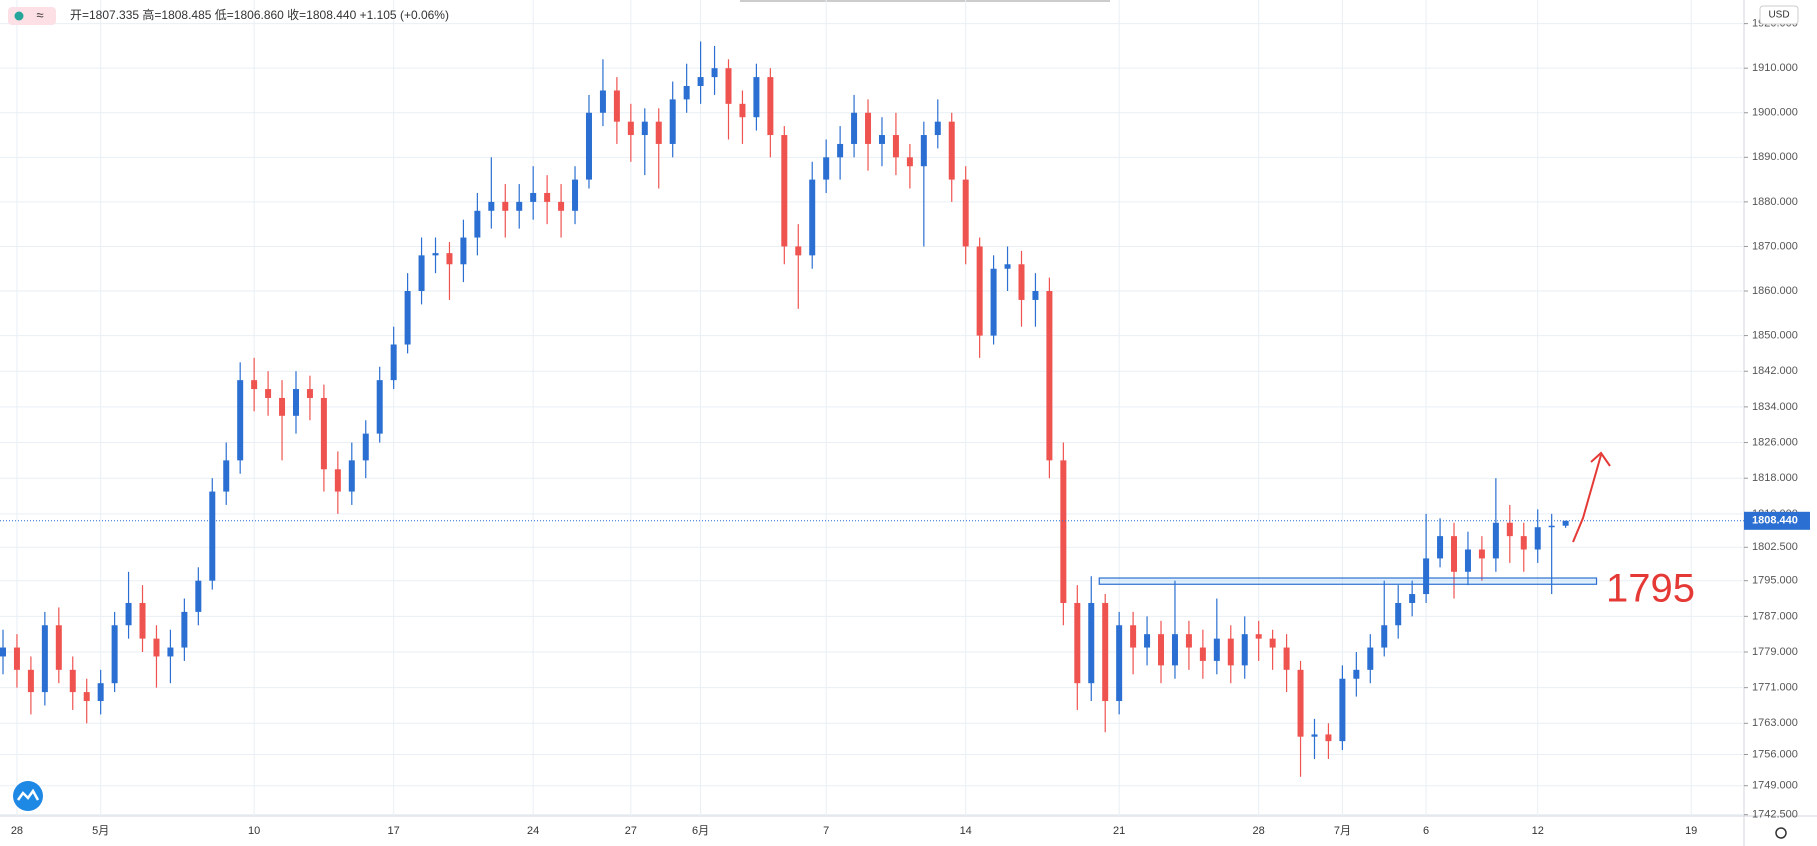 The width and height of the screenshot is (1817, 846). Describe the element at coordinates (394, 831) in the screenshot. I see `x-tick-label: 17` at that location.